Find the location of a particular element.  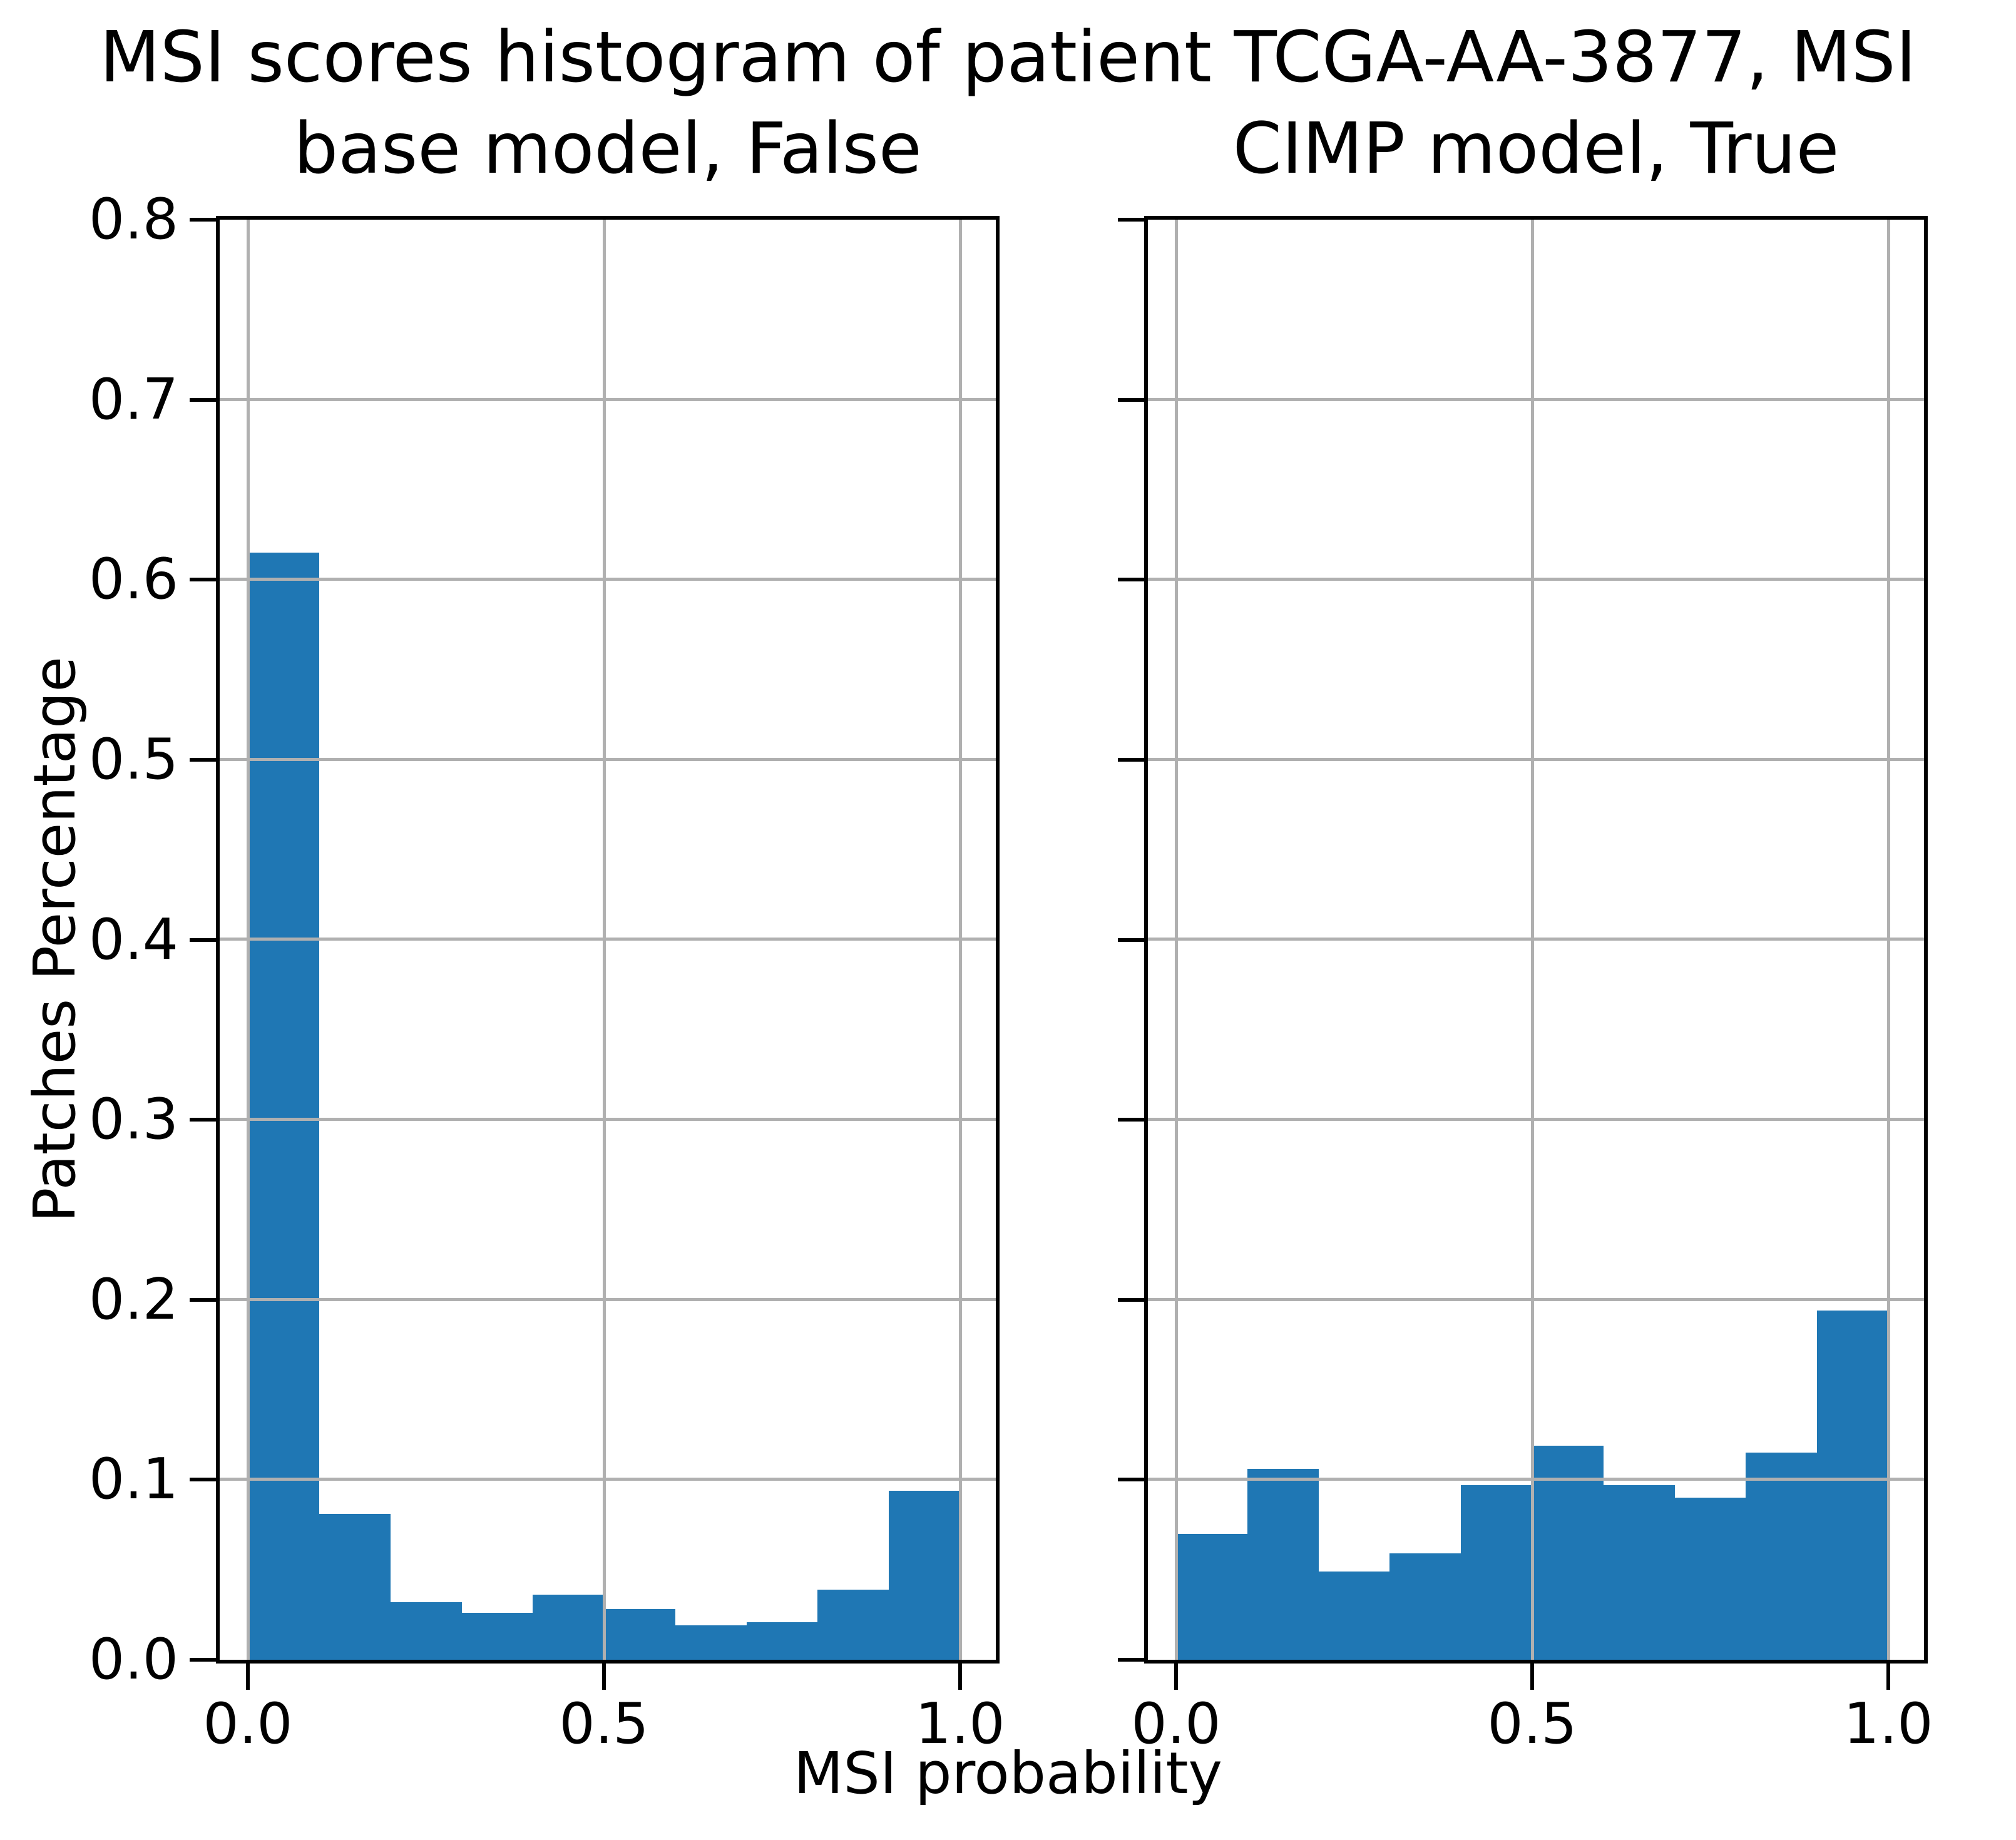

y-tick-label: 0.2 is located at coordinates (133, 1299).